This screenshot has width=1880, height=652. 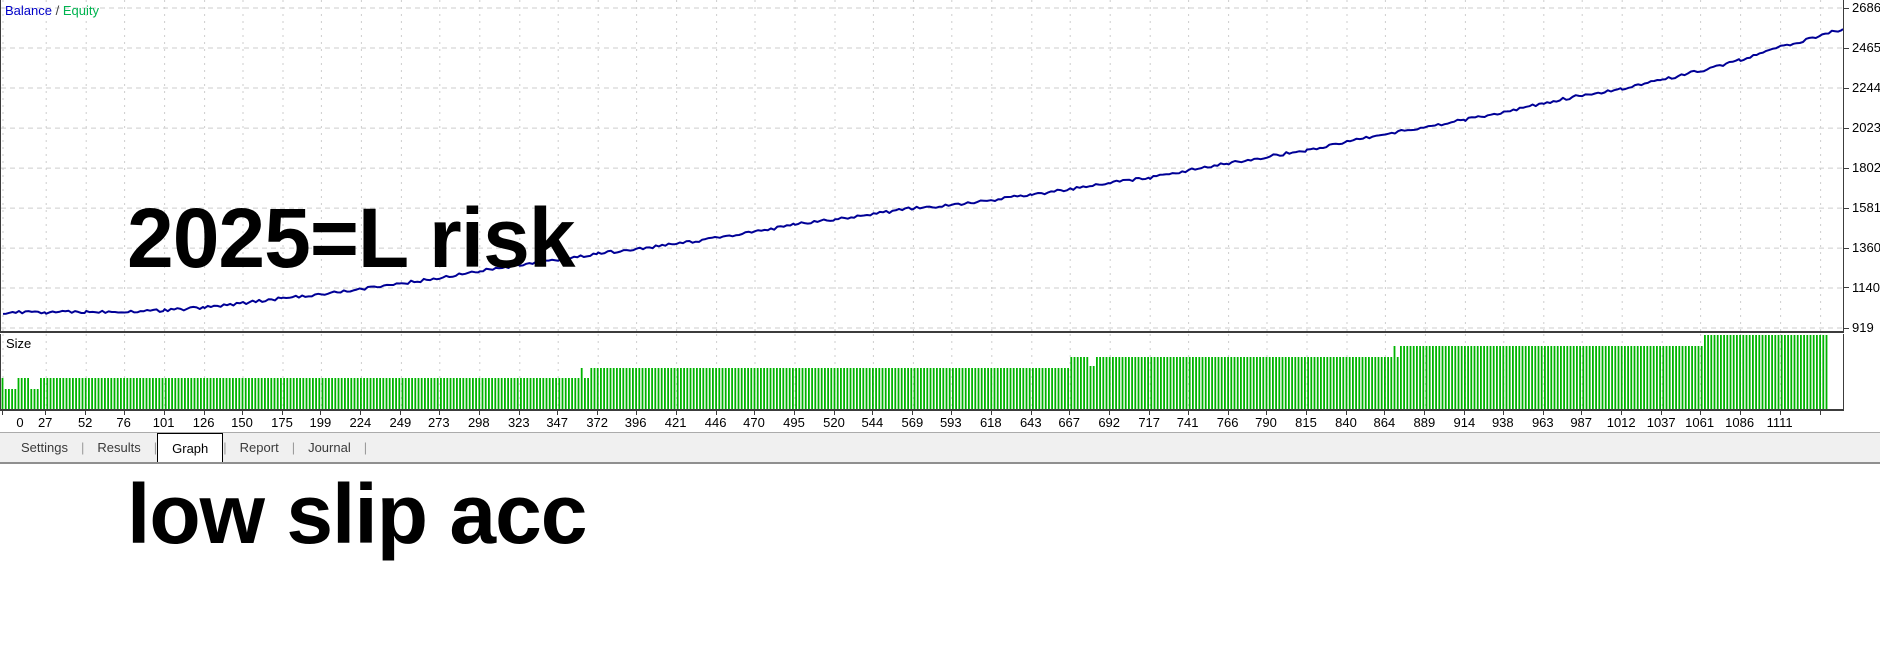 I want to click on y-axis-label: 2465, so click(x=1866, y=48).